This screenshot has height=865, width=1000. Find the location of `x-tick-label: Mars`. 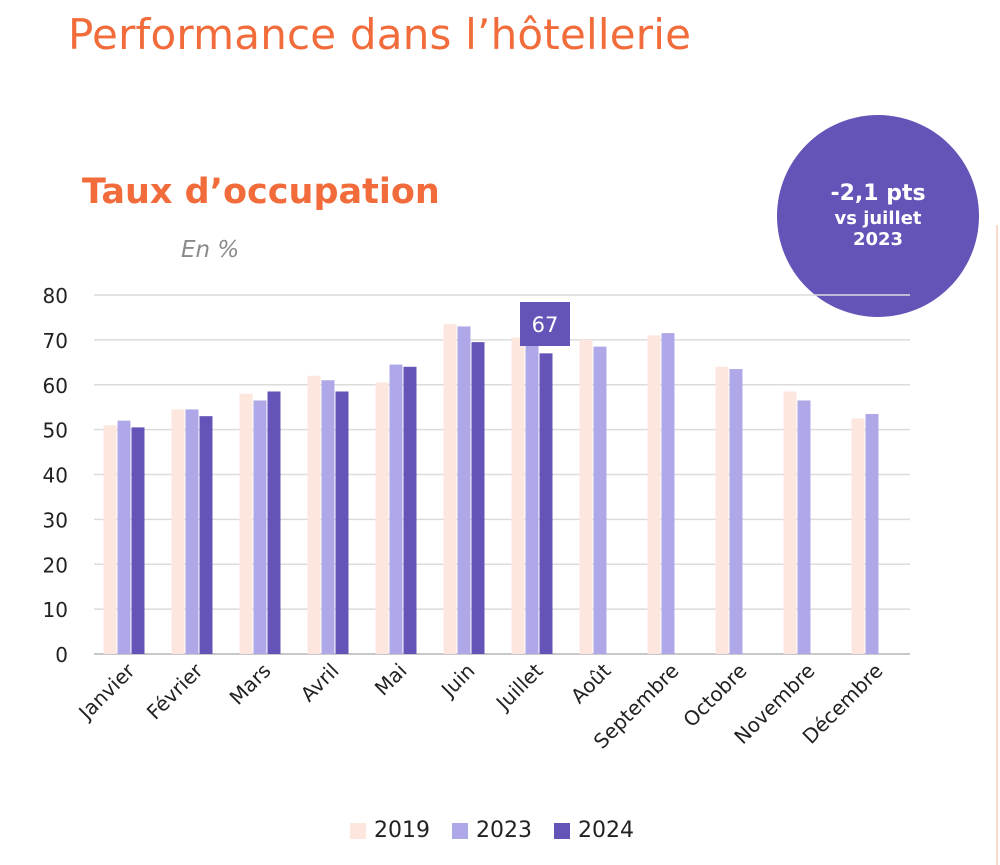

x-tick-label: Mars is located at coordinates (250, 684).